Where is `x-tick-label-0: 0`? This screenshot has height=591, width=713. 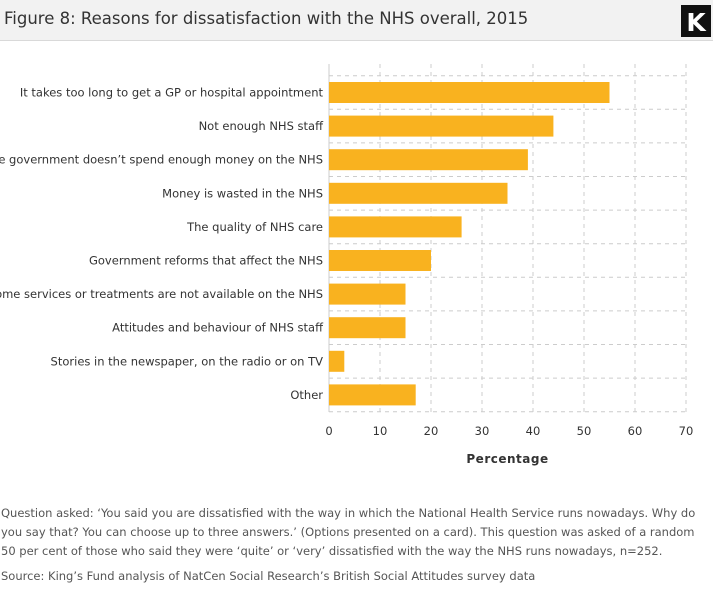 x-tick-label-0: 0 is located at coordinates (328, 431).